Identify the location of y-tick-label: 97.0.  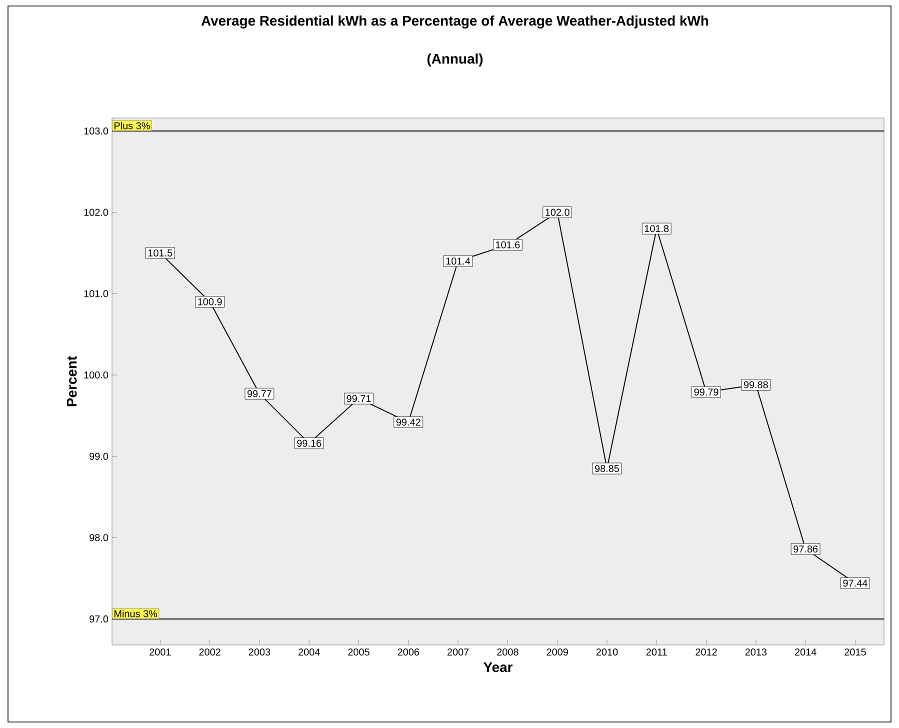
(99, 618).